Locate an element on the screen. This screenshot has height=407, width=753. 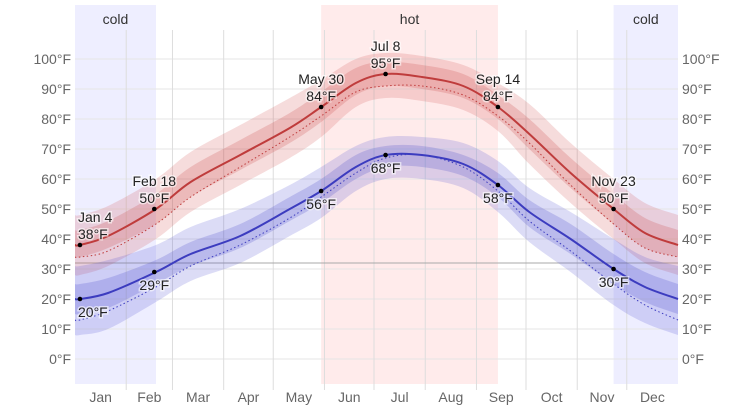
annotation-date-high: Sep 14 is located at coordinates (498, 79).